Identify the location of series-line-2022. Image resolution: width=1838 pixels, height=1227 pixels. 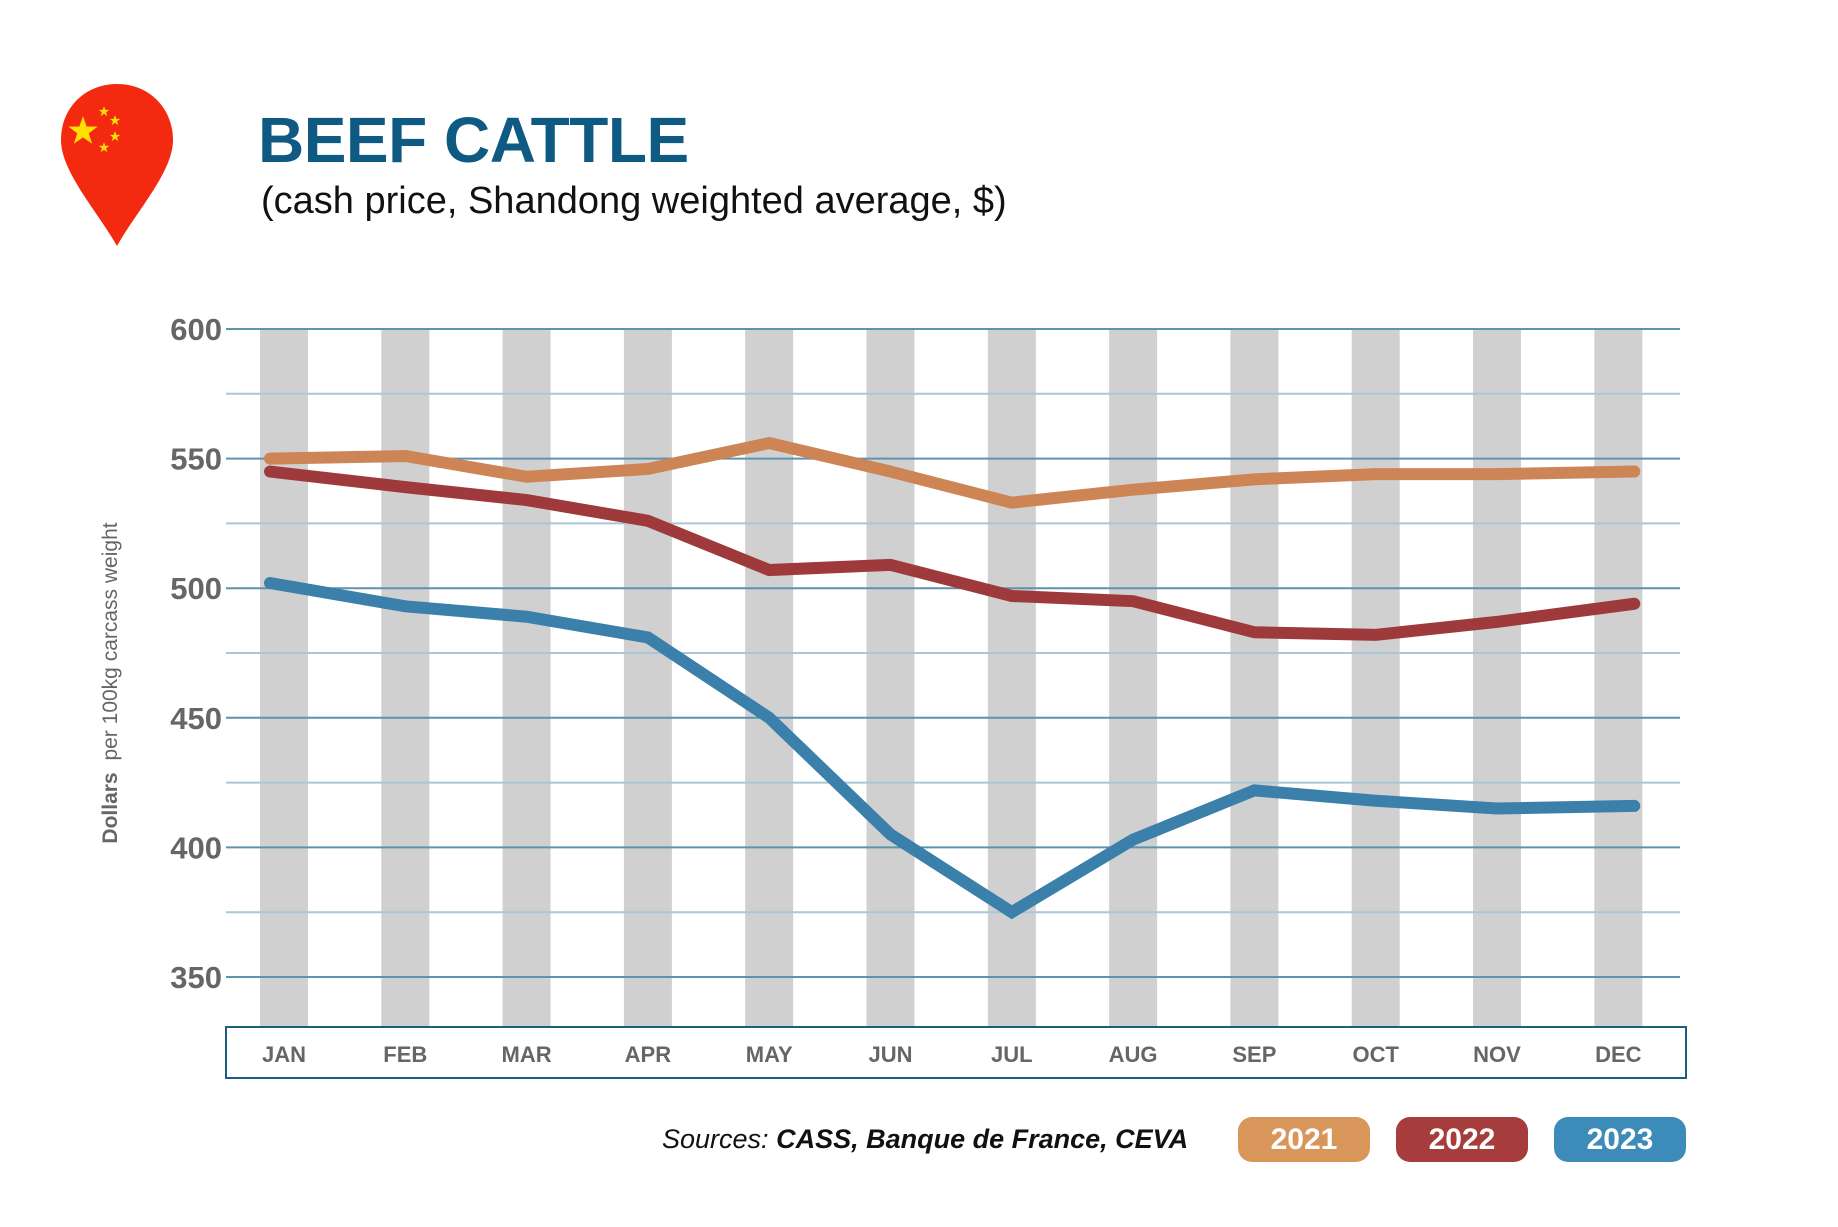
(952, 553).